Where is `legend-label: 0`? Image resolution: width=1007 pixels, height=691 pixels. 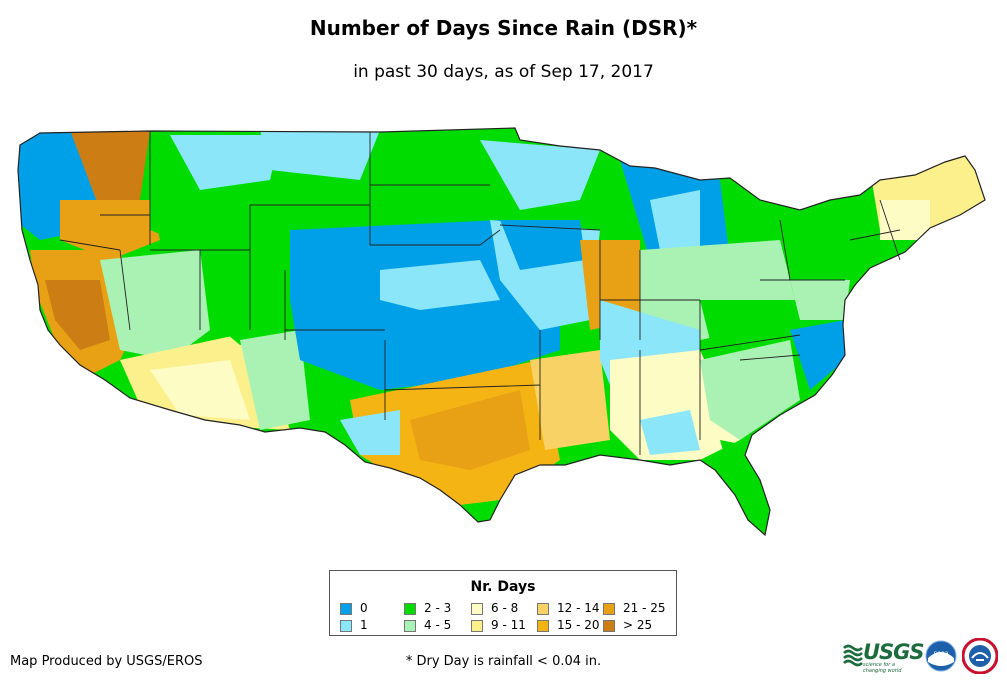 legend-label: 0 is located at coordinates (364, 608).